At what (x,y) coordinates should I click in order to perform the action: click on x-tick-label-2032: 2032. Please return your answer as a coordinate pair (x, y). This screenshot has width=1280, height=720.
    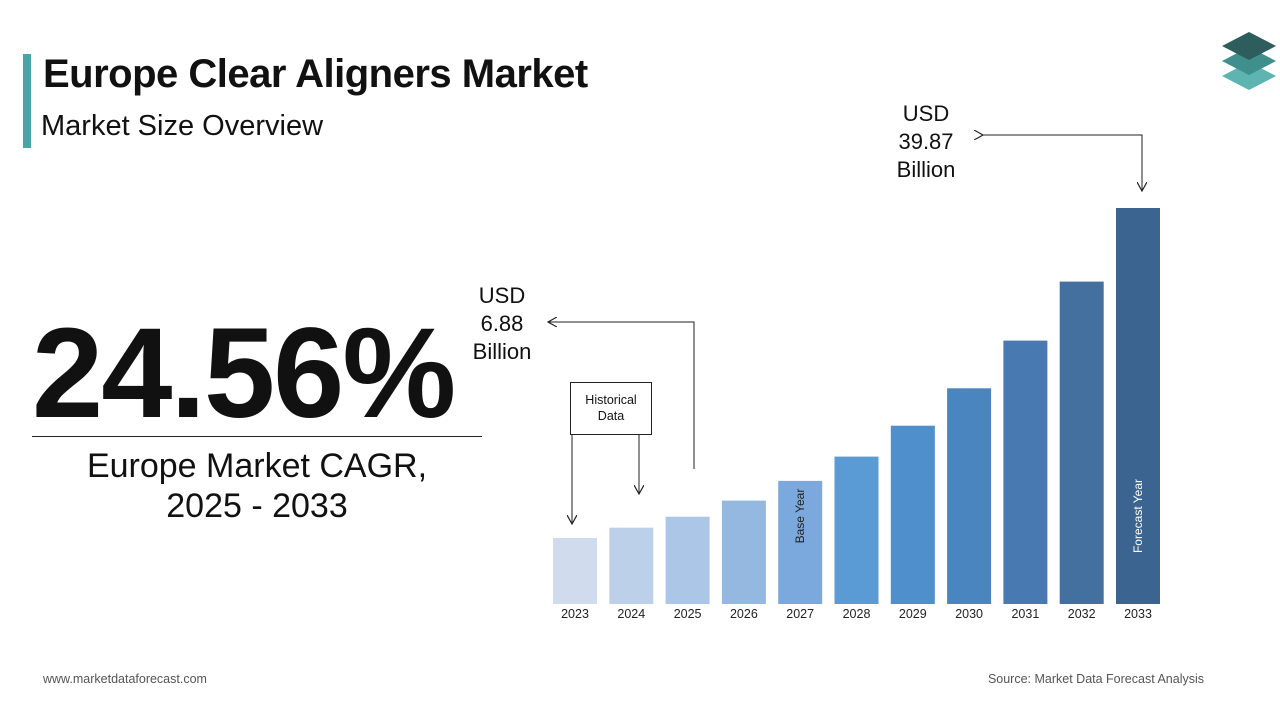
    Looking at the image, I should click on (1082, 614).